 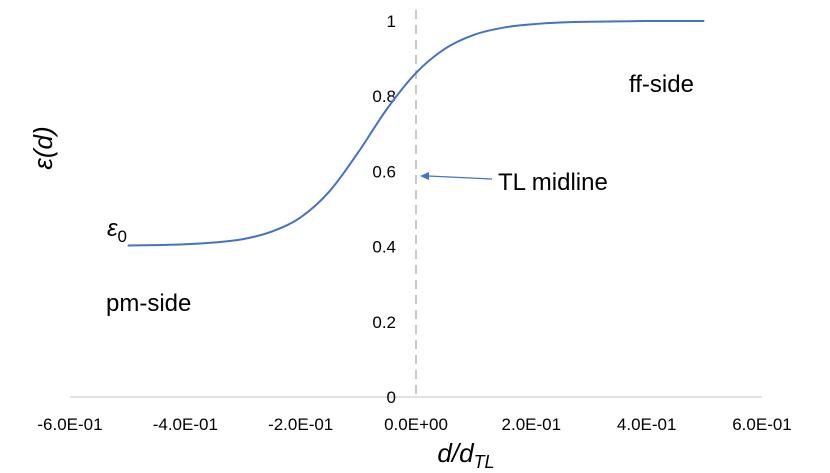 What do you see at coordinates (465, 455) in the screenshot?
I see `x-axis-title: d/dTL` at bounding box center [465, 455].